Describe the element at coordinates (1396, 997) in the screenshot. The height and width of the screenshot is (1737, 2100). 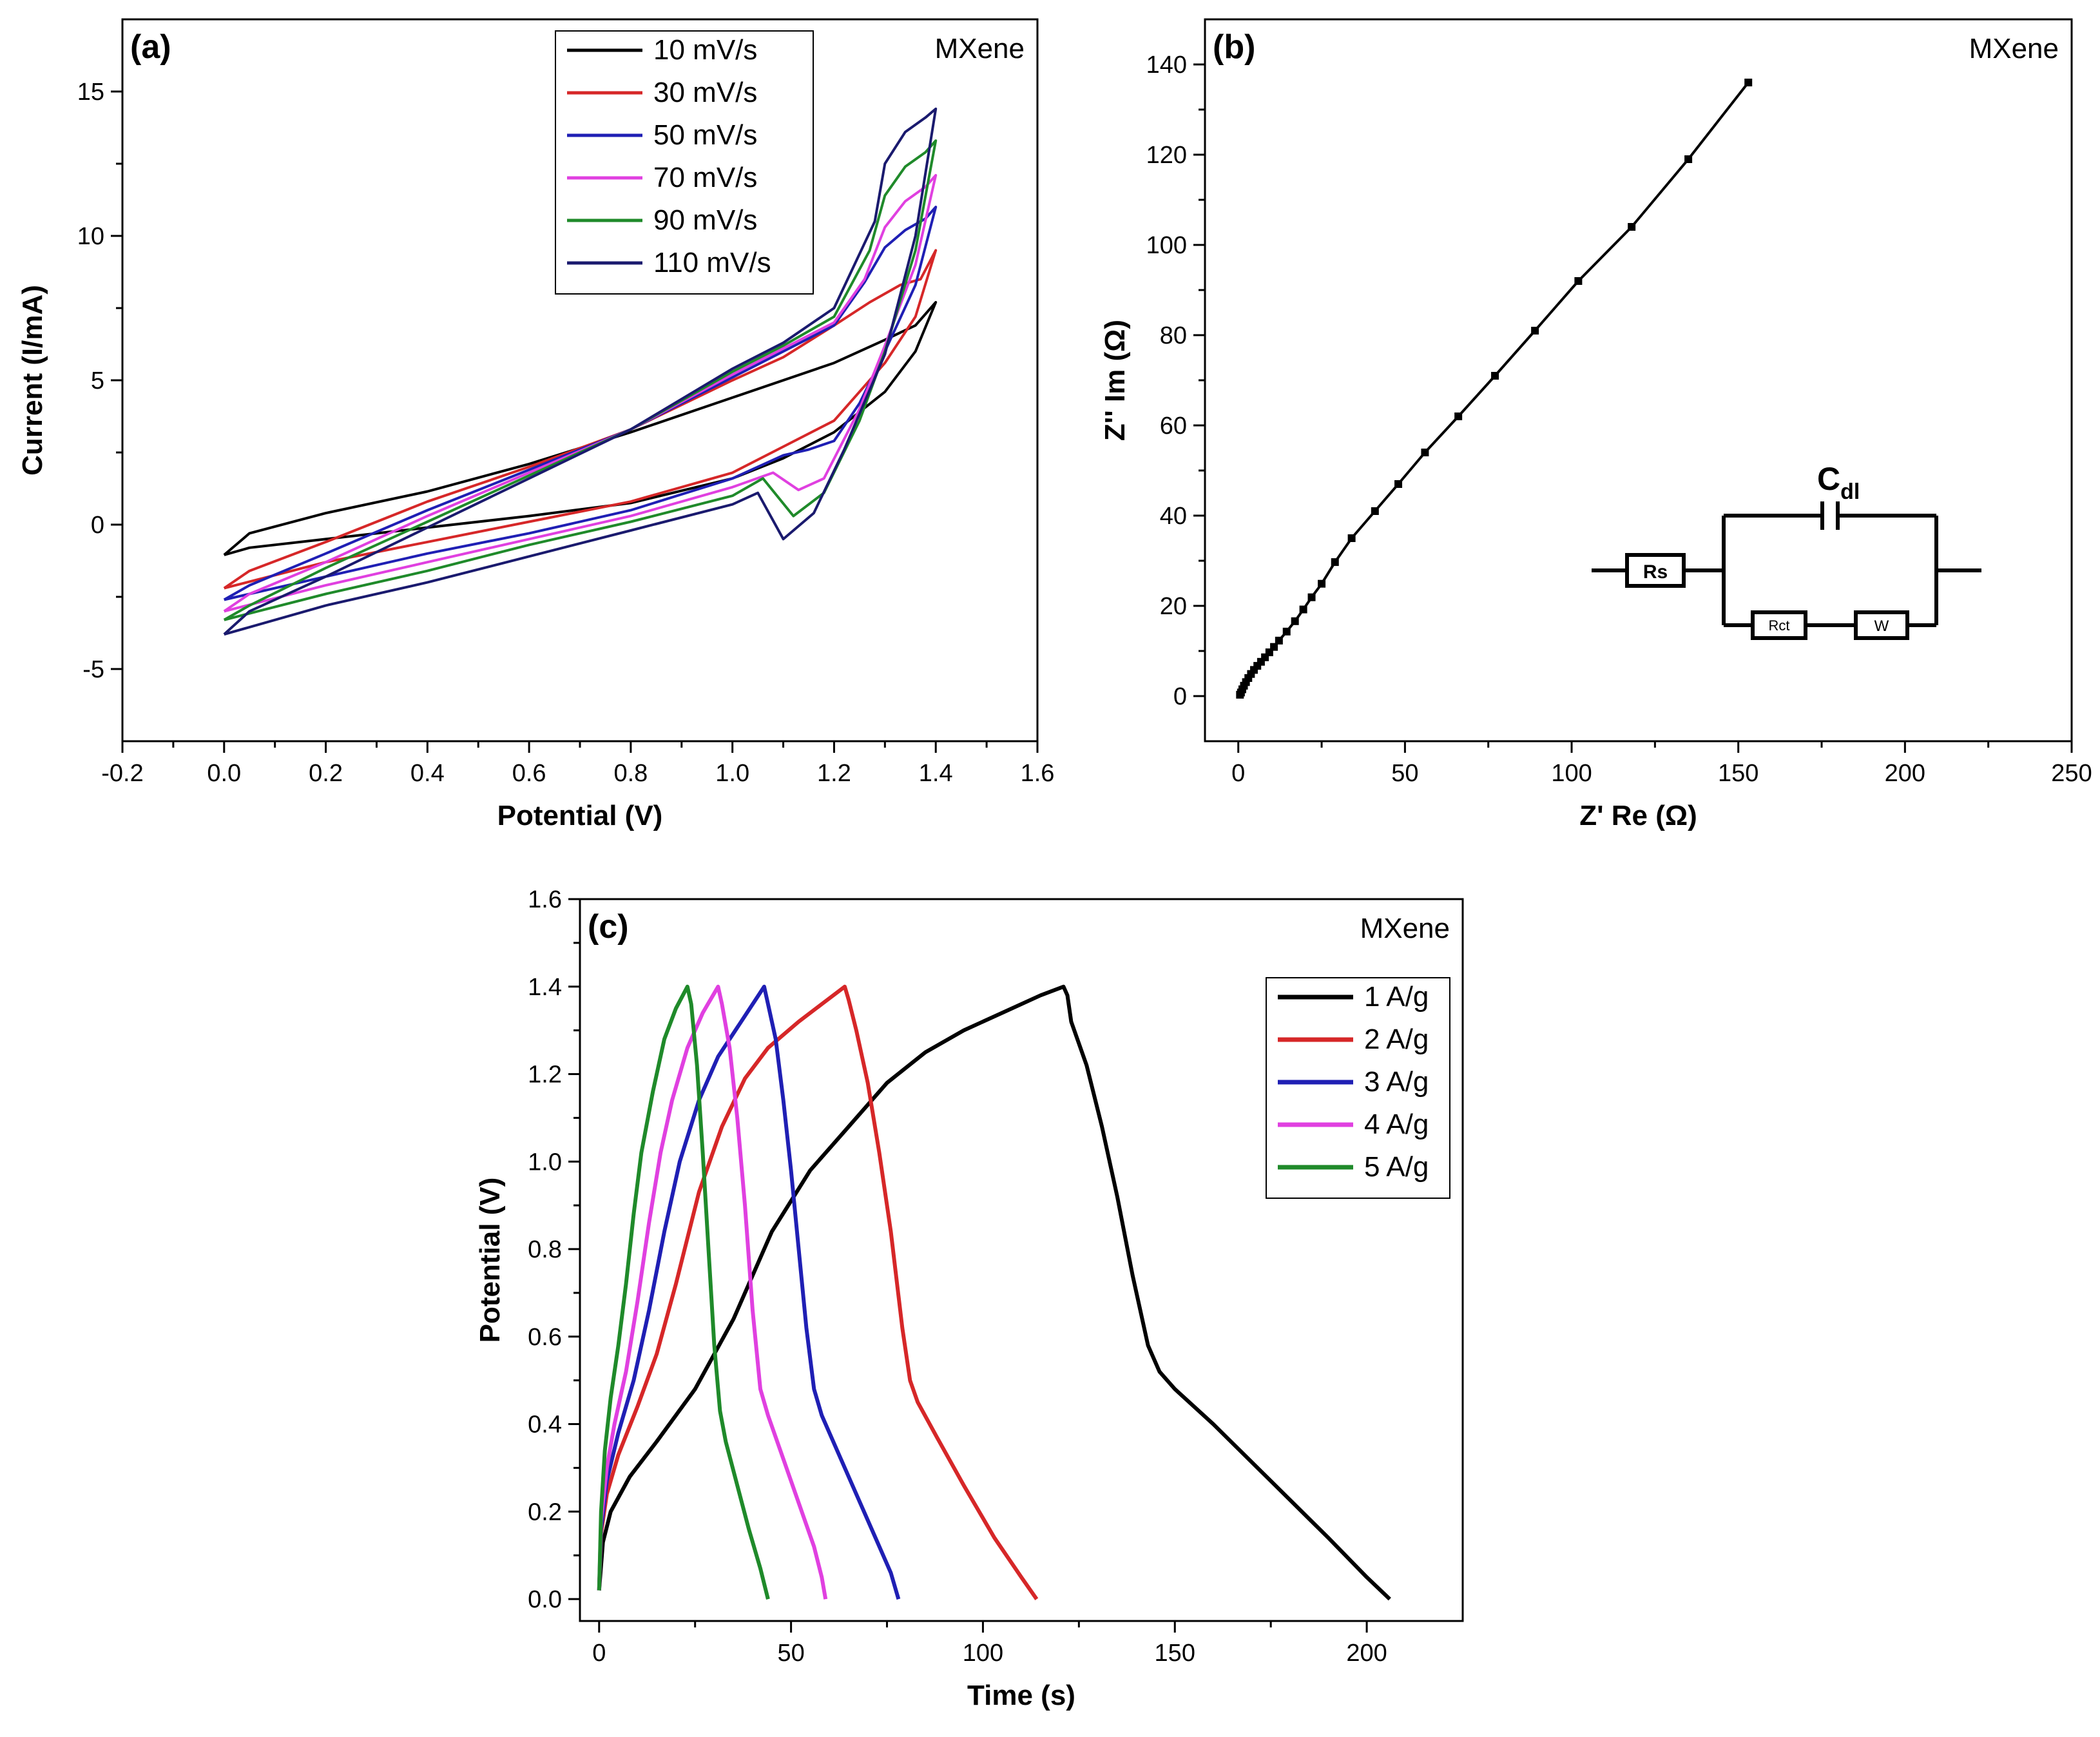
I see `legend-label: 1 A/g` at that location.